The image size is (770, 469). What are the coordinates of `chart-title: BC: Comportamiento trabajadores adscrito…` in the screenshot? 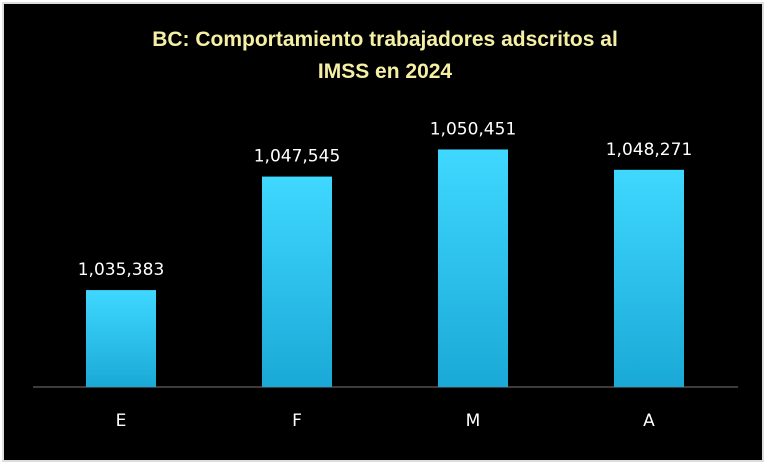 It's located at (385, 55).